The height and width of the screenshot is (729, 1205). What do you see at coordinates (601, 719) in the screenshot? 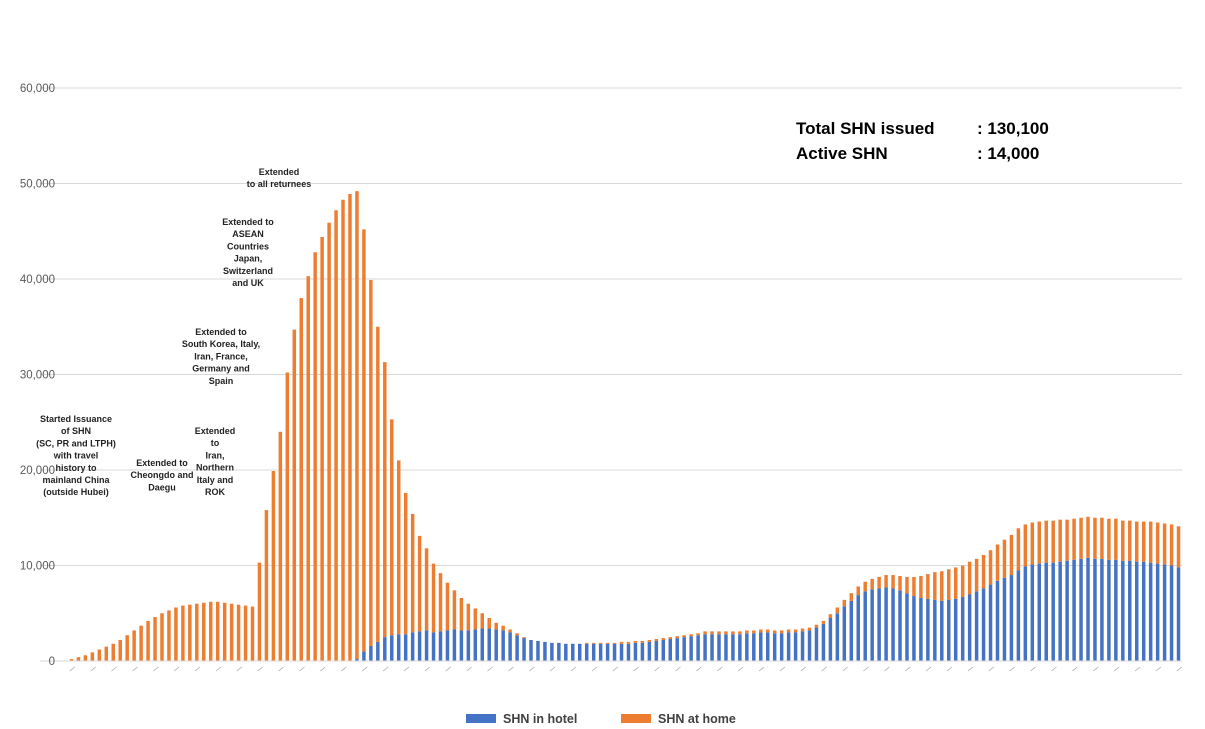
I see `legend: SHN in hotel SHN at home` at bounding box center [601, 719].